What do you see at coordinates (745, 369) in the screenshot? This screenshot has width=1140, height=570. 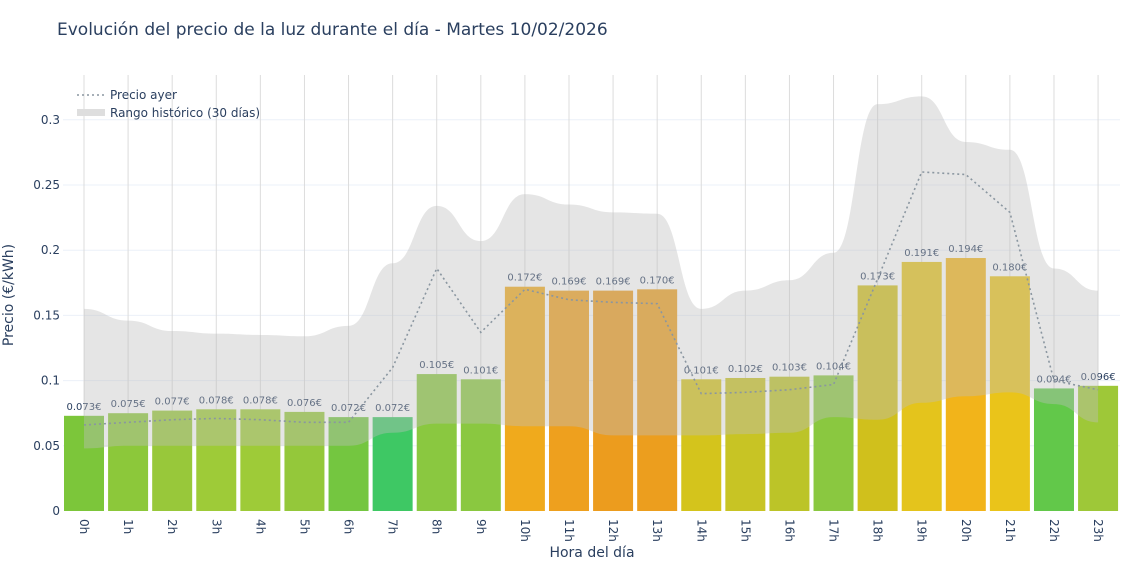 I see `bar-data-label: 0.102€` at bounding box center [745, 369].